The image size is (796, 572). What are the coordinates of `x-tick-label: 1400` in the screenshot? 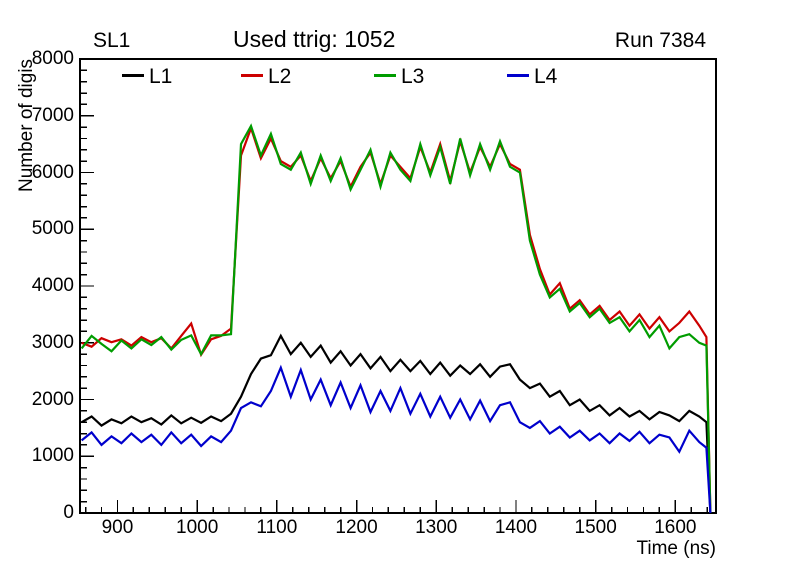 It's located at (516, 527).